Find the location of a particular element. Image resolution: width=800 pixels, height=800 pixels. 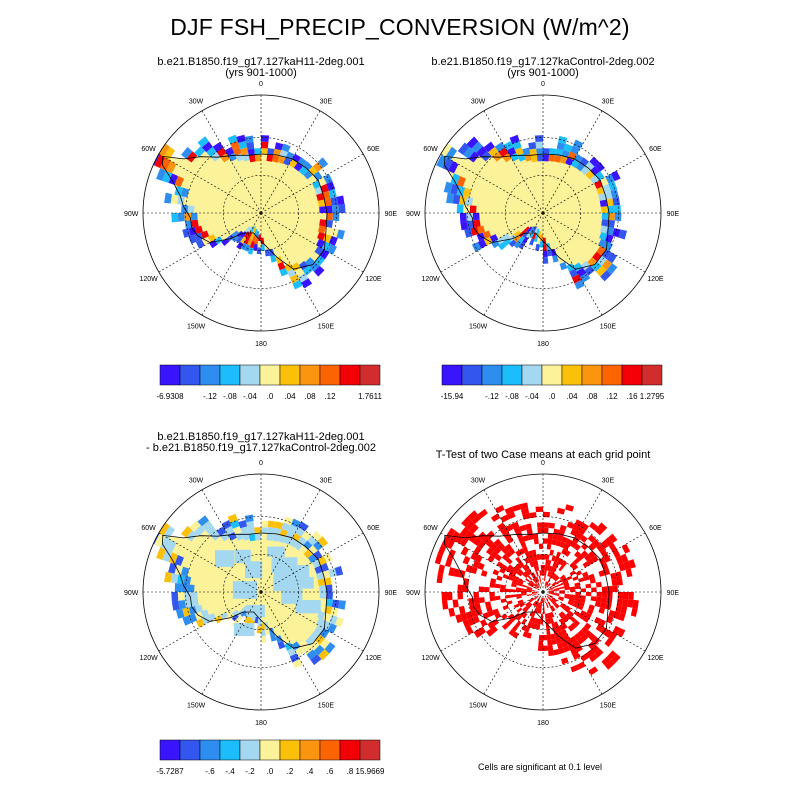

longitude-label: 90E is located at coordinates (391, 214).